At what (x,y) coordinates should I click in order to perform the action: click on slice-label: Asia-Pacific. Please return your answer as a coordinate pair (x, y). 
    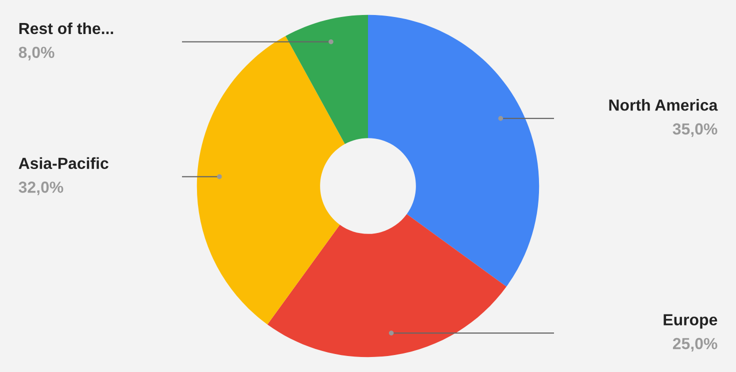
    Looking at the image, I should click on (63, 163).